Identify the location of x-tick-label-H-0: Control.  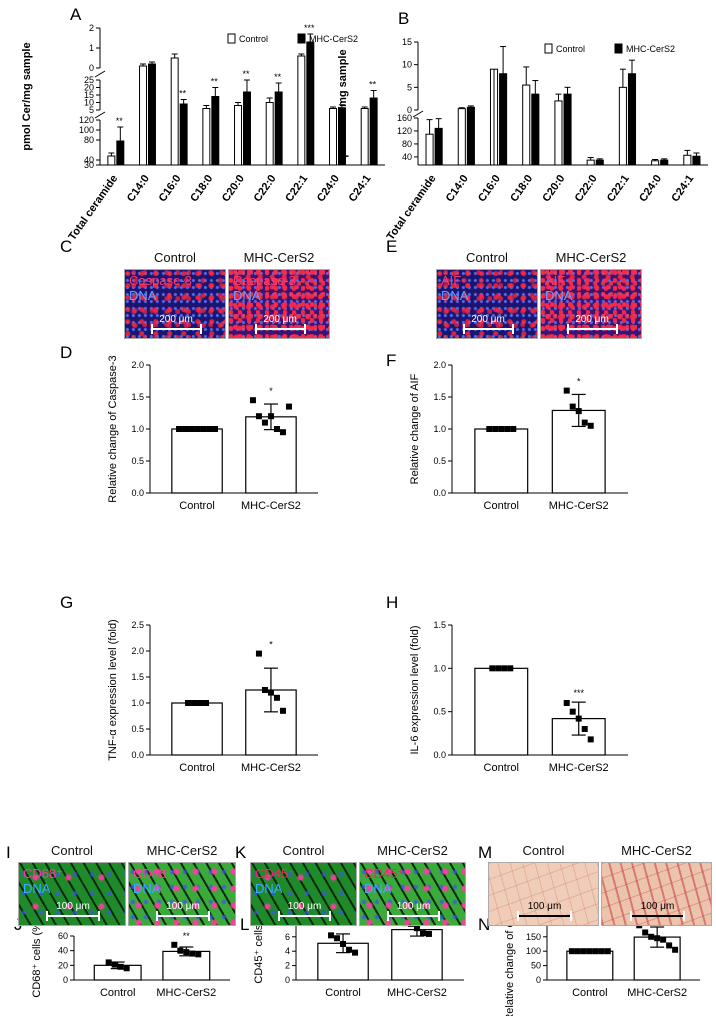
(501, 768).